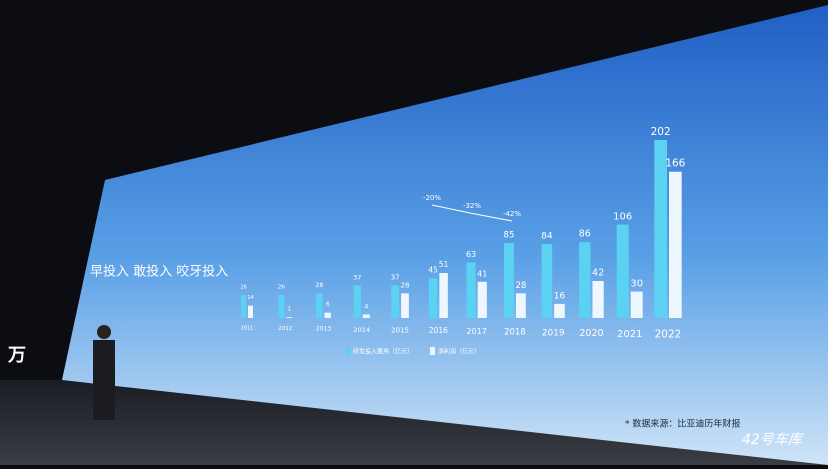  I want to click on edge-text: 万, so click(16, 355).